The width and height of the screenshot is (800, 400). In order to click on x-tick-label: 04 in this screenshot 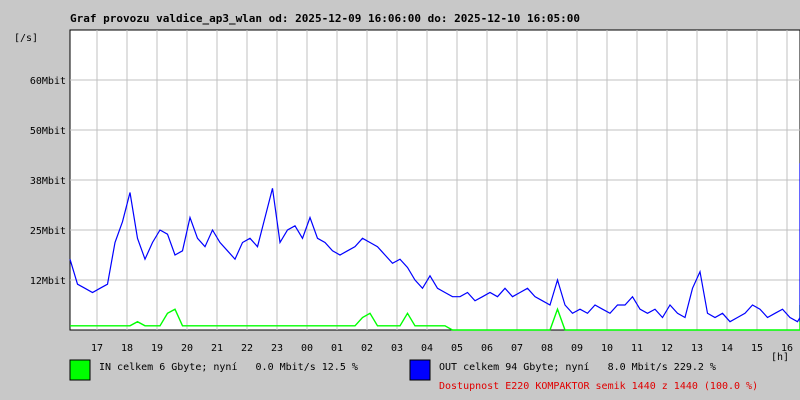, I will do `click(427, 348)`.